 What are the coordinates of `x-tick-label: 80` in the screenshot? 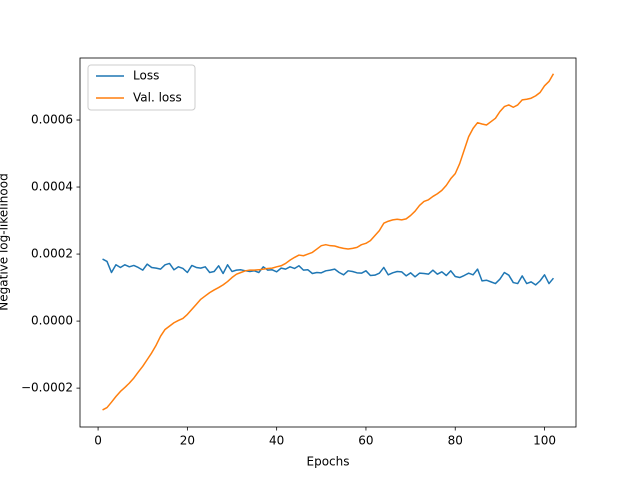 It's located at (455, 441).